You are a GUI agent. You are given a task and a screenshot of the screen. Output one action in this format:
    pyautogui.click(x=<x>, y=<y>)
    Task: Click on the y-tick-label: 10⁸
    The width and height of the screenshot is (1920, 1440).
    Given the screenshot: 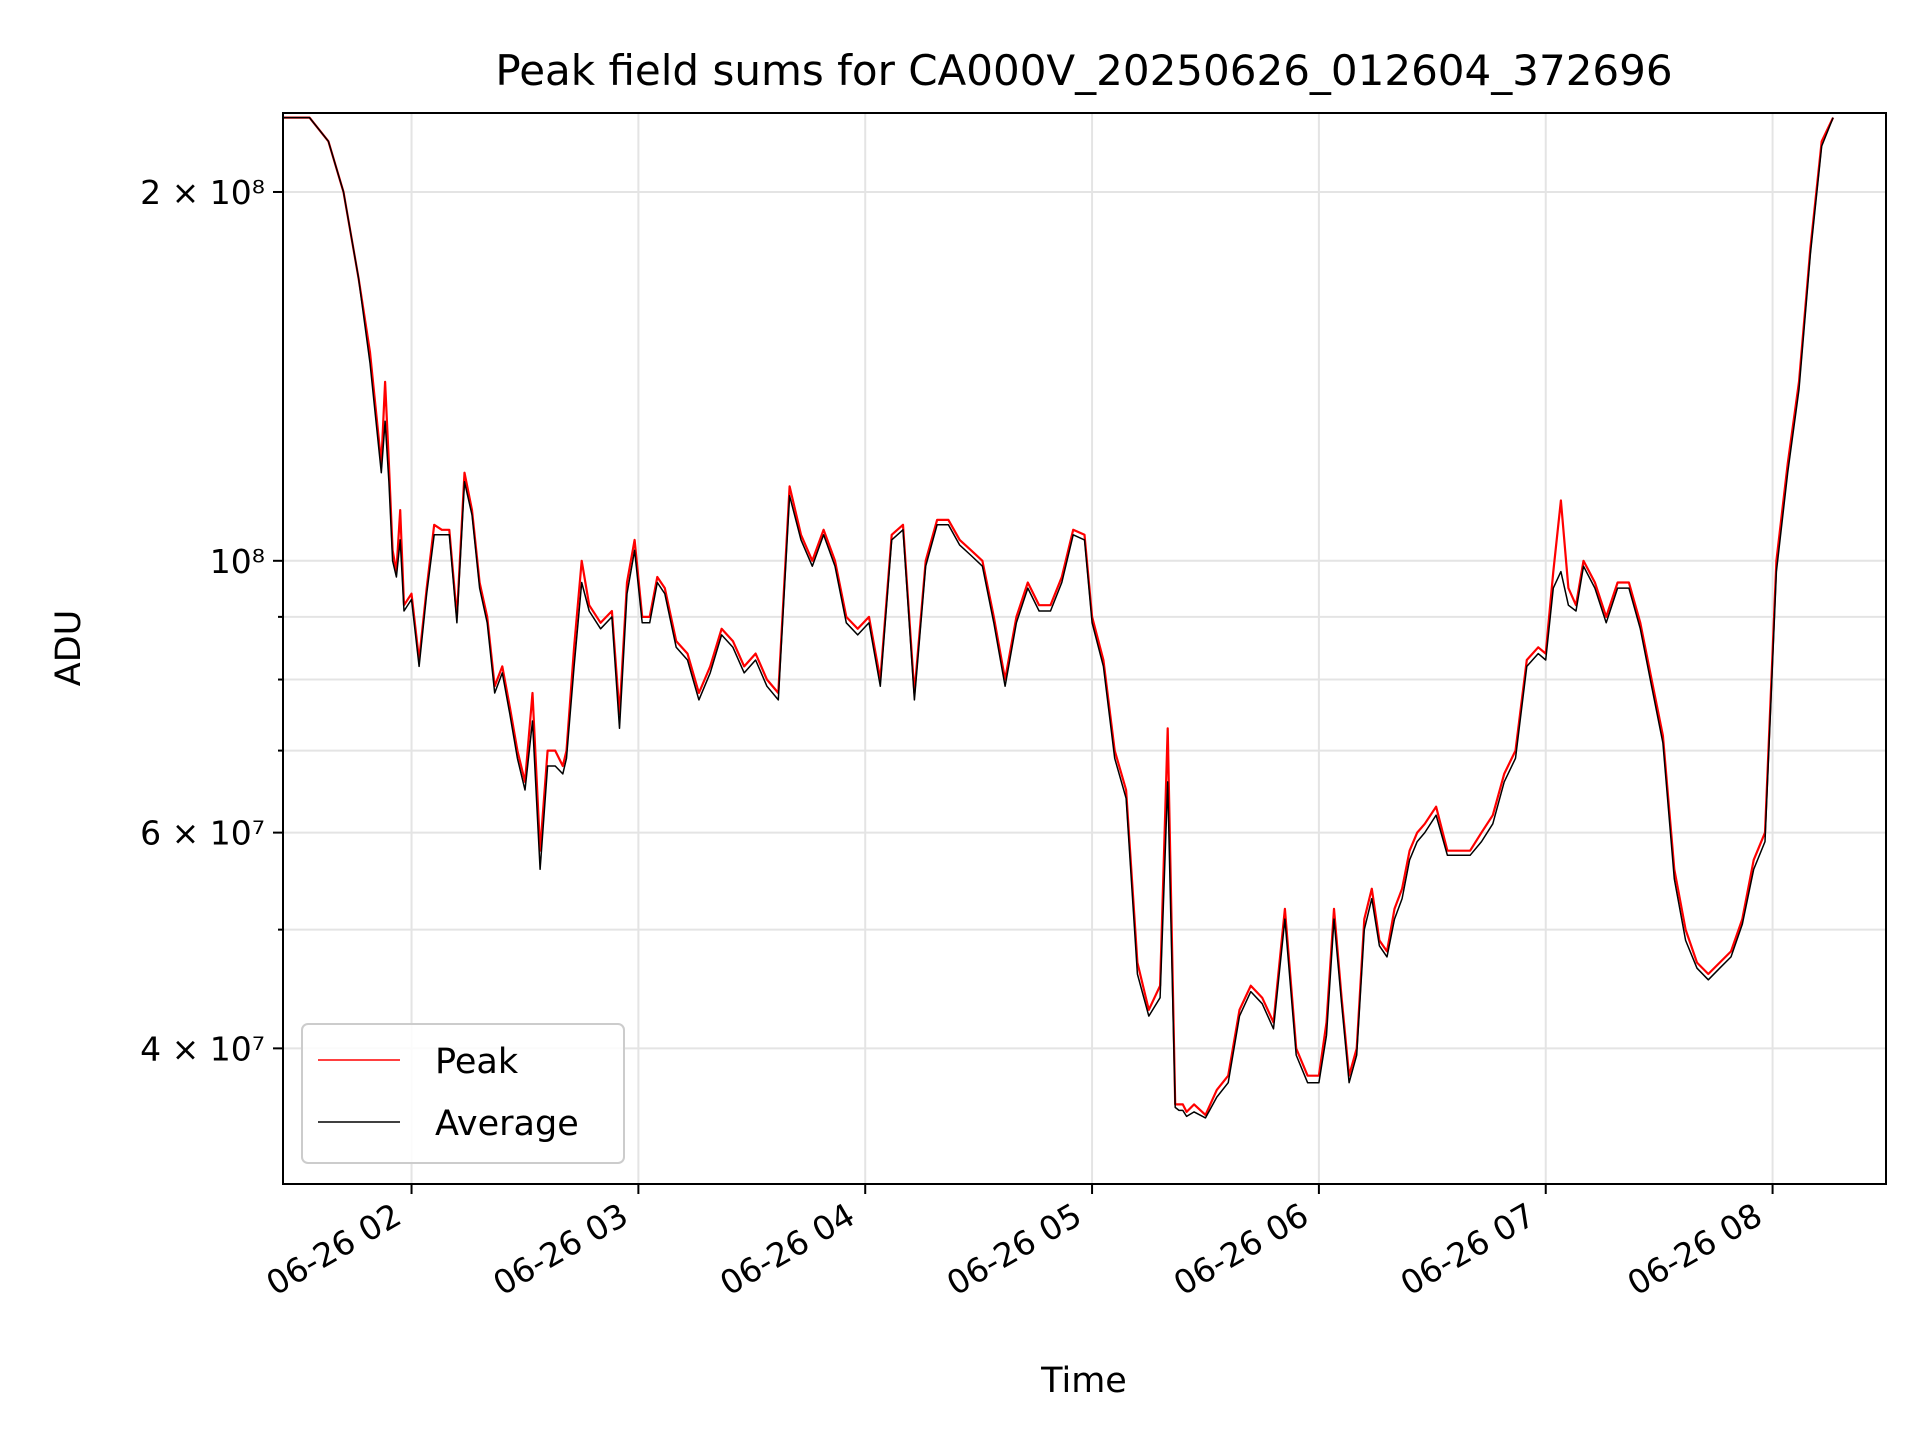 What is the action you would take?
    pyautogui.click(x=237, y=561)
    